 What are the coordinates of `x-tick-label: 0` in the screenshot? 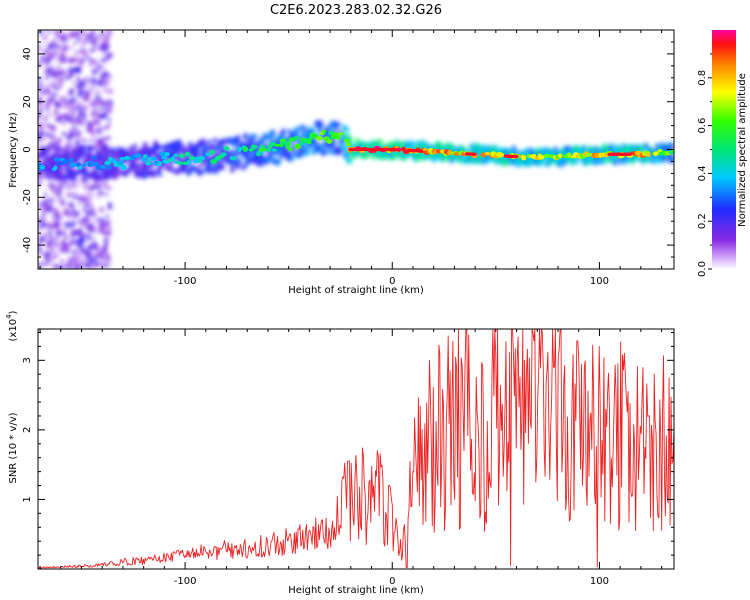 It's located at (392, 581).